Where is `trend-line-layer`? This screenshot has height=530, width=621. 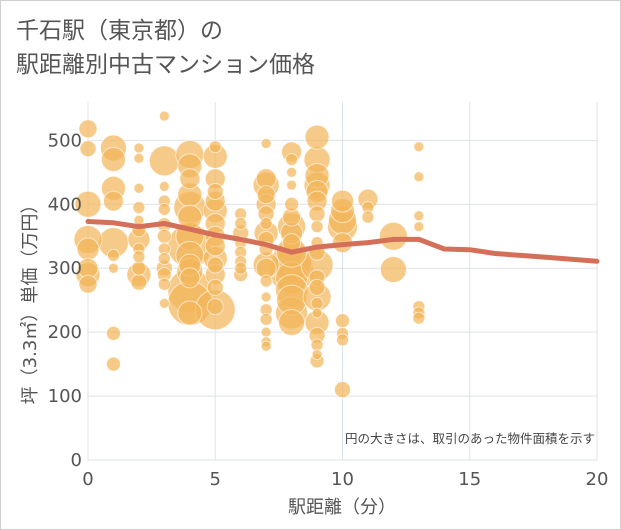 trend-line-layer is located at coordinates (342, 241).